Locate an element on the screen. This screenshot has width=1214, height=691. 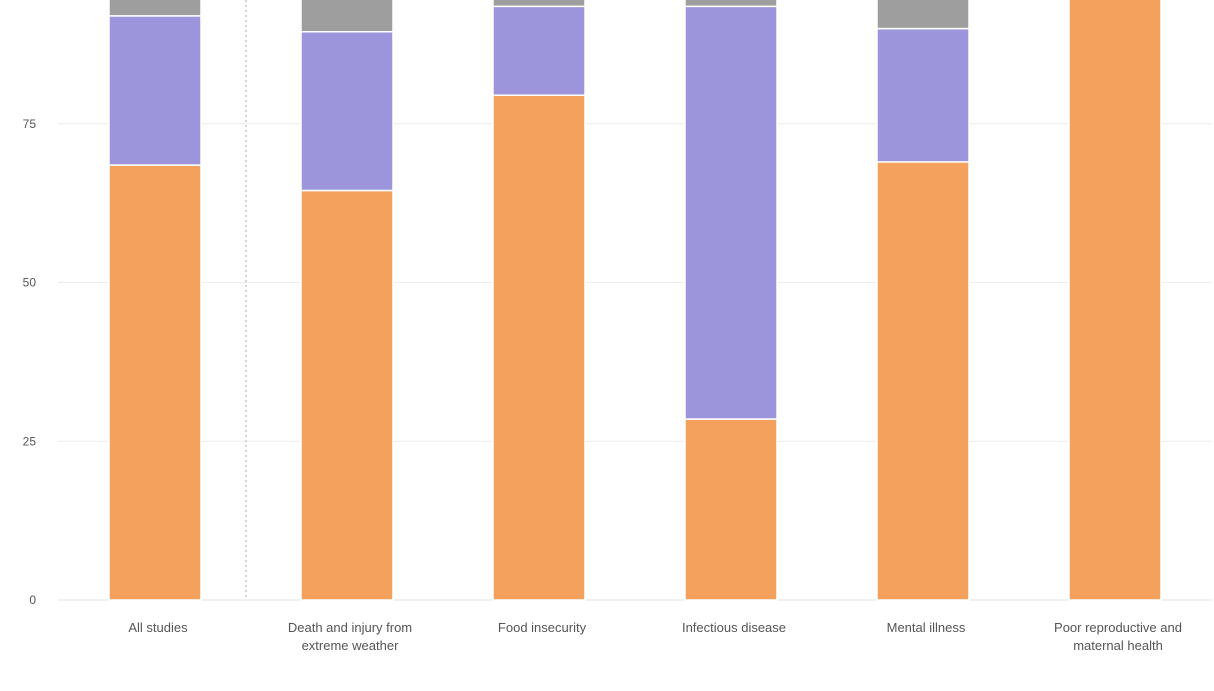
x-tick-label: Poor reproductive and maternal health is located at coordinates (1118, 636).